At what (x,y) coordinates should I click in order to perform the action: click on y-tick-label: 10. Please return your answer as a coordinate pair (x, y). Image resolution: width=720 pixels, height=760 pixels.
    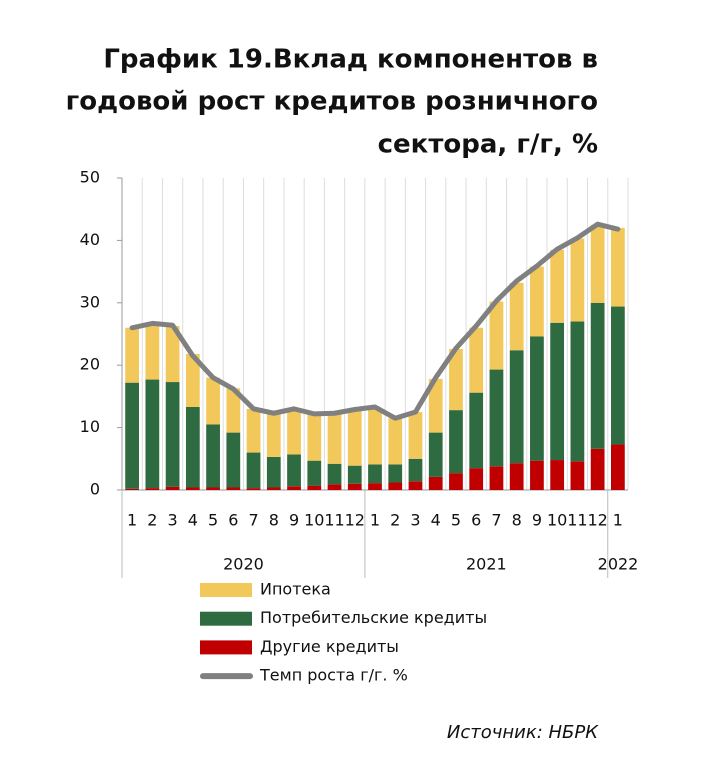
    Looking at the image, I should click on (90, 426).